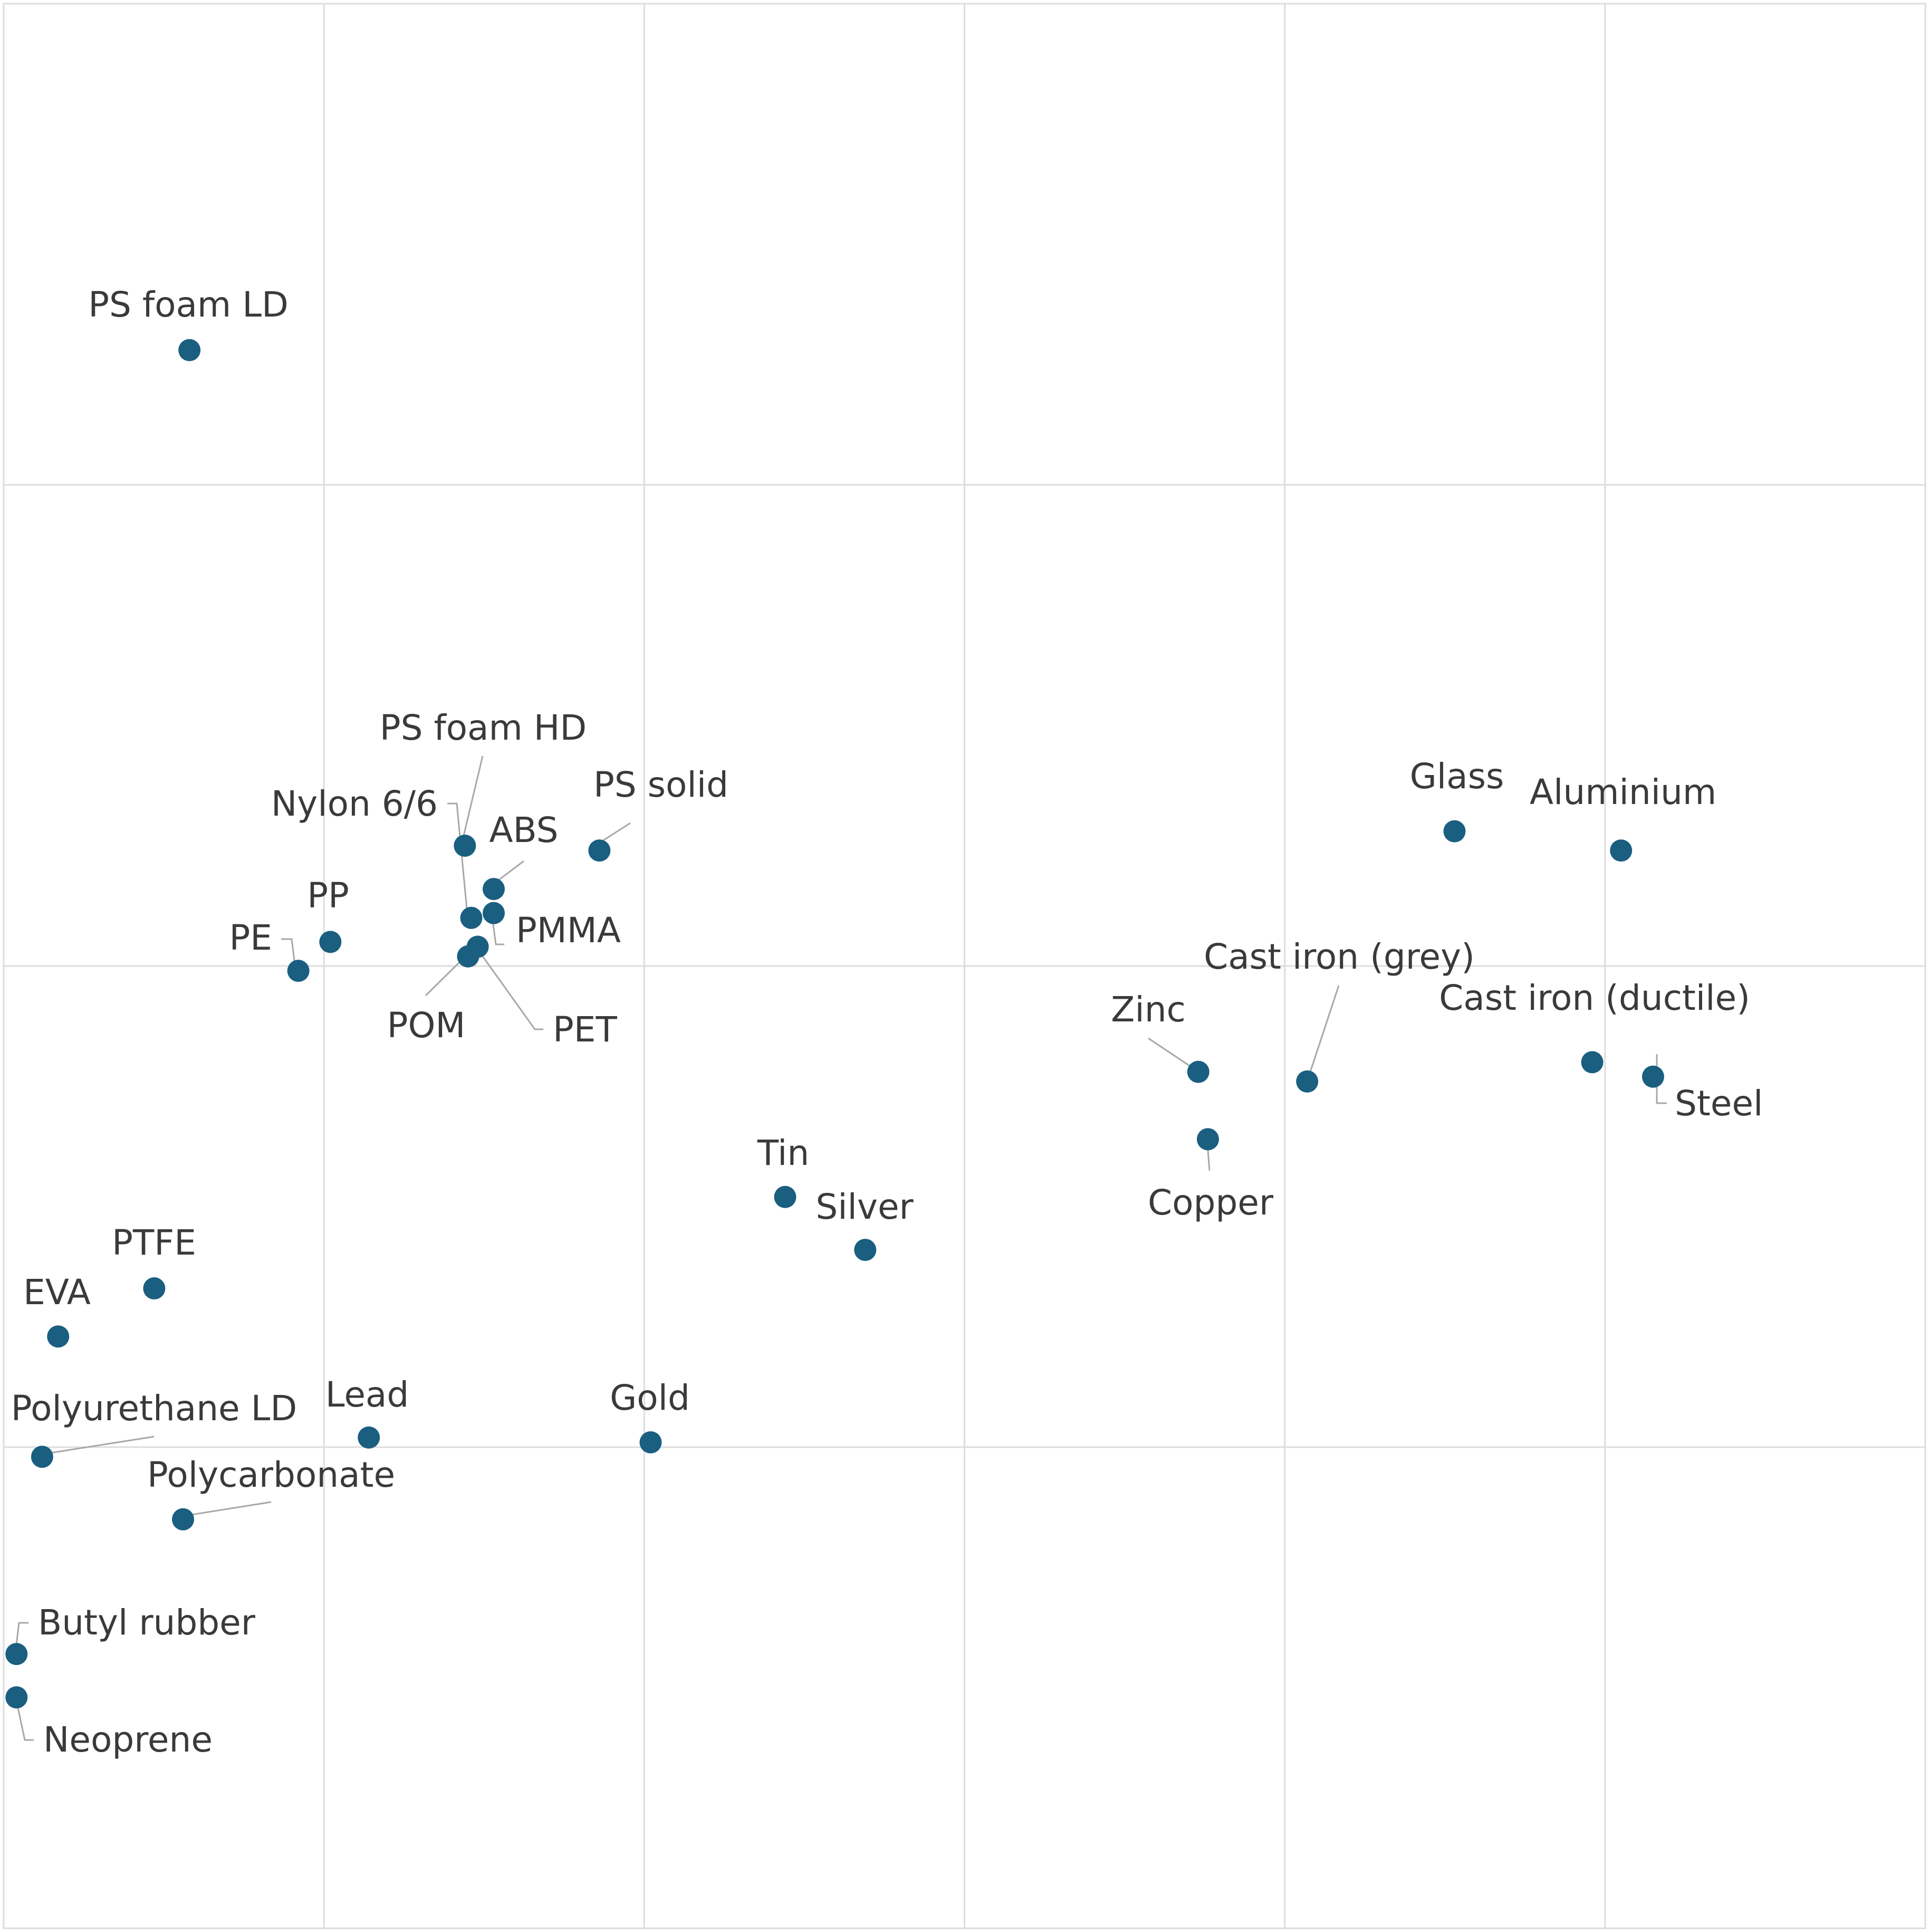 The height and width of the screenshot is (1932, 1929). Describe the element at coordinates (183, 1520) in the screenshot. I see `point-polycarbonate` at that location.